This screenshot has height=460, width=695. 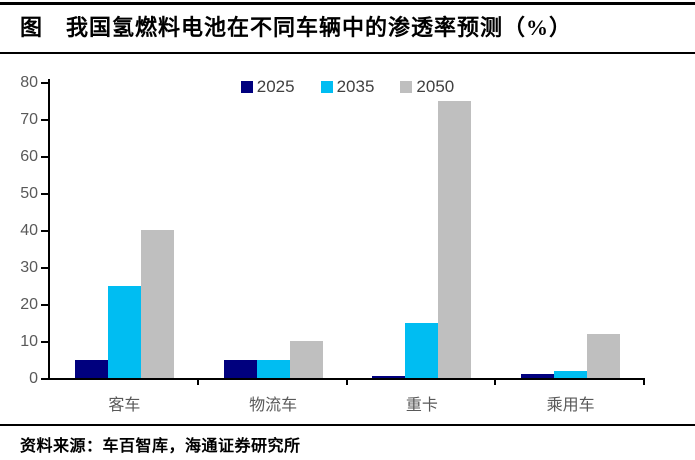 I want to click on bar-2035-重卡, so click(x=422, y=350).